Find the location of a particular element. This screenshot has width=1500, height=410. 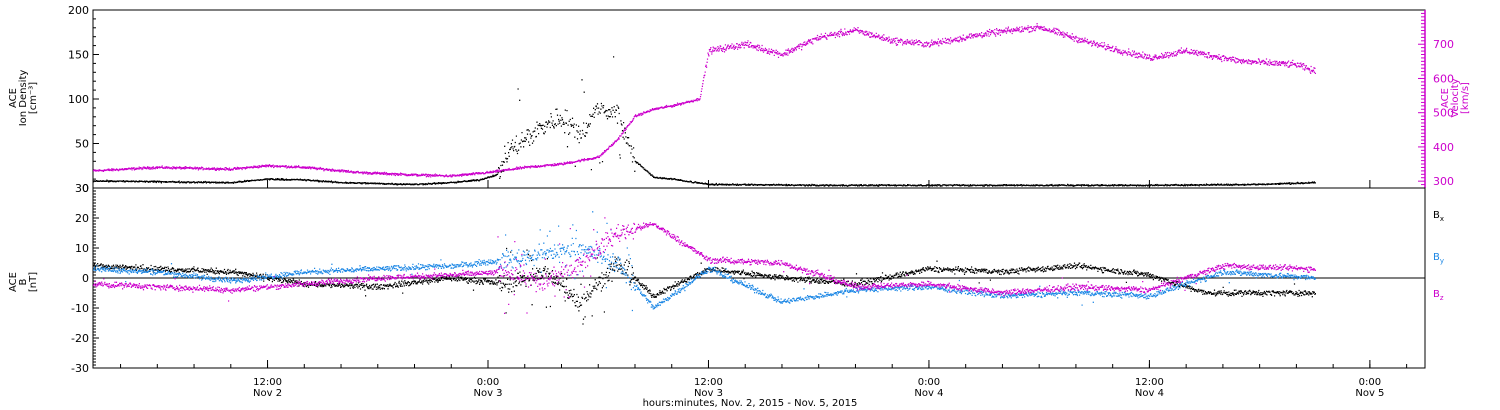

velocity-tick-label: 700 is located at coordinates (1443, 44).